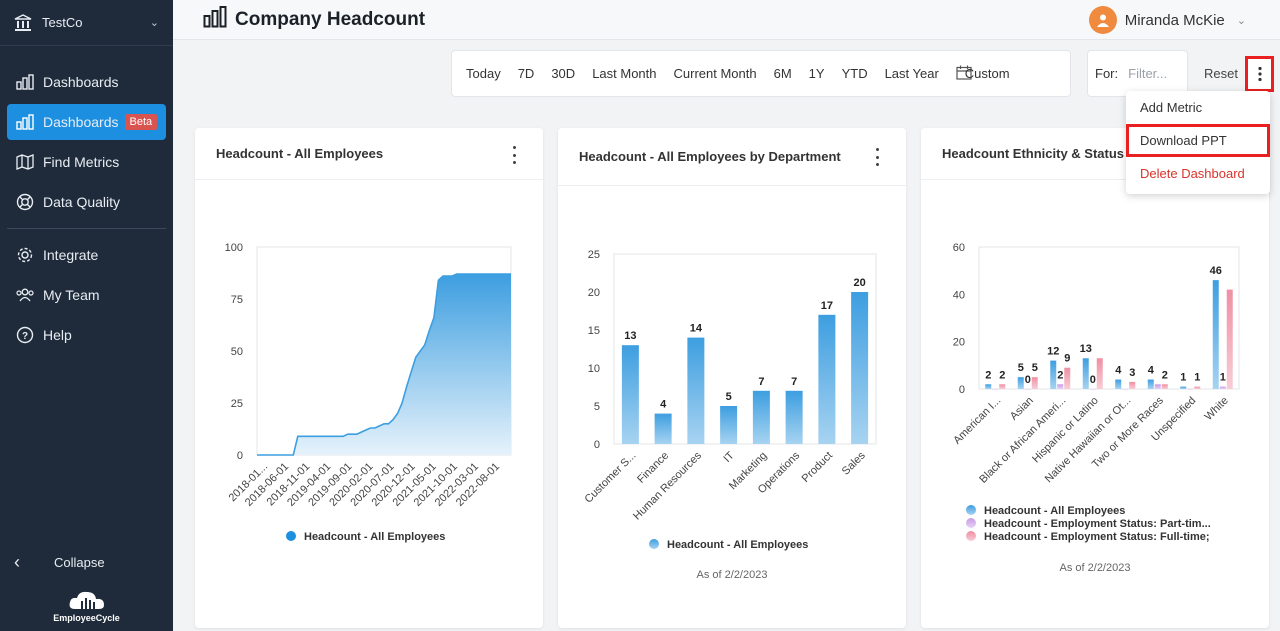 The width and height of the screenshot is (1280, 631). Describe the element at coordinates (1157, 73) in the screenshot. I see `filter-input` at that location.